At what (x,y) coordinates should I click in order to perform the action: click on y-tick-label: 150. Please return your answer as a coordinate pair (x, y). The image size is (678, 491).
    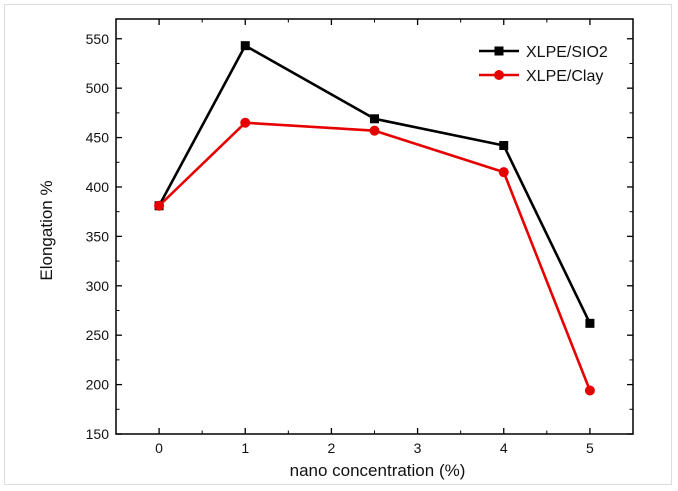
    Looking at the image, I should click on (98, 434).